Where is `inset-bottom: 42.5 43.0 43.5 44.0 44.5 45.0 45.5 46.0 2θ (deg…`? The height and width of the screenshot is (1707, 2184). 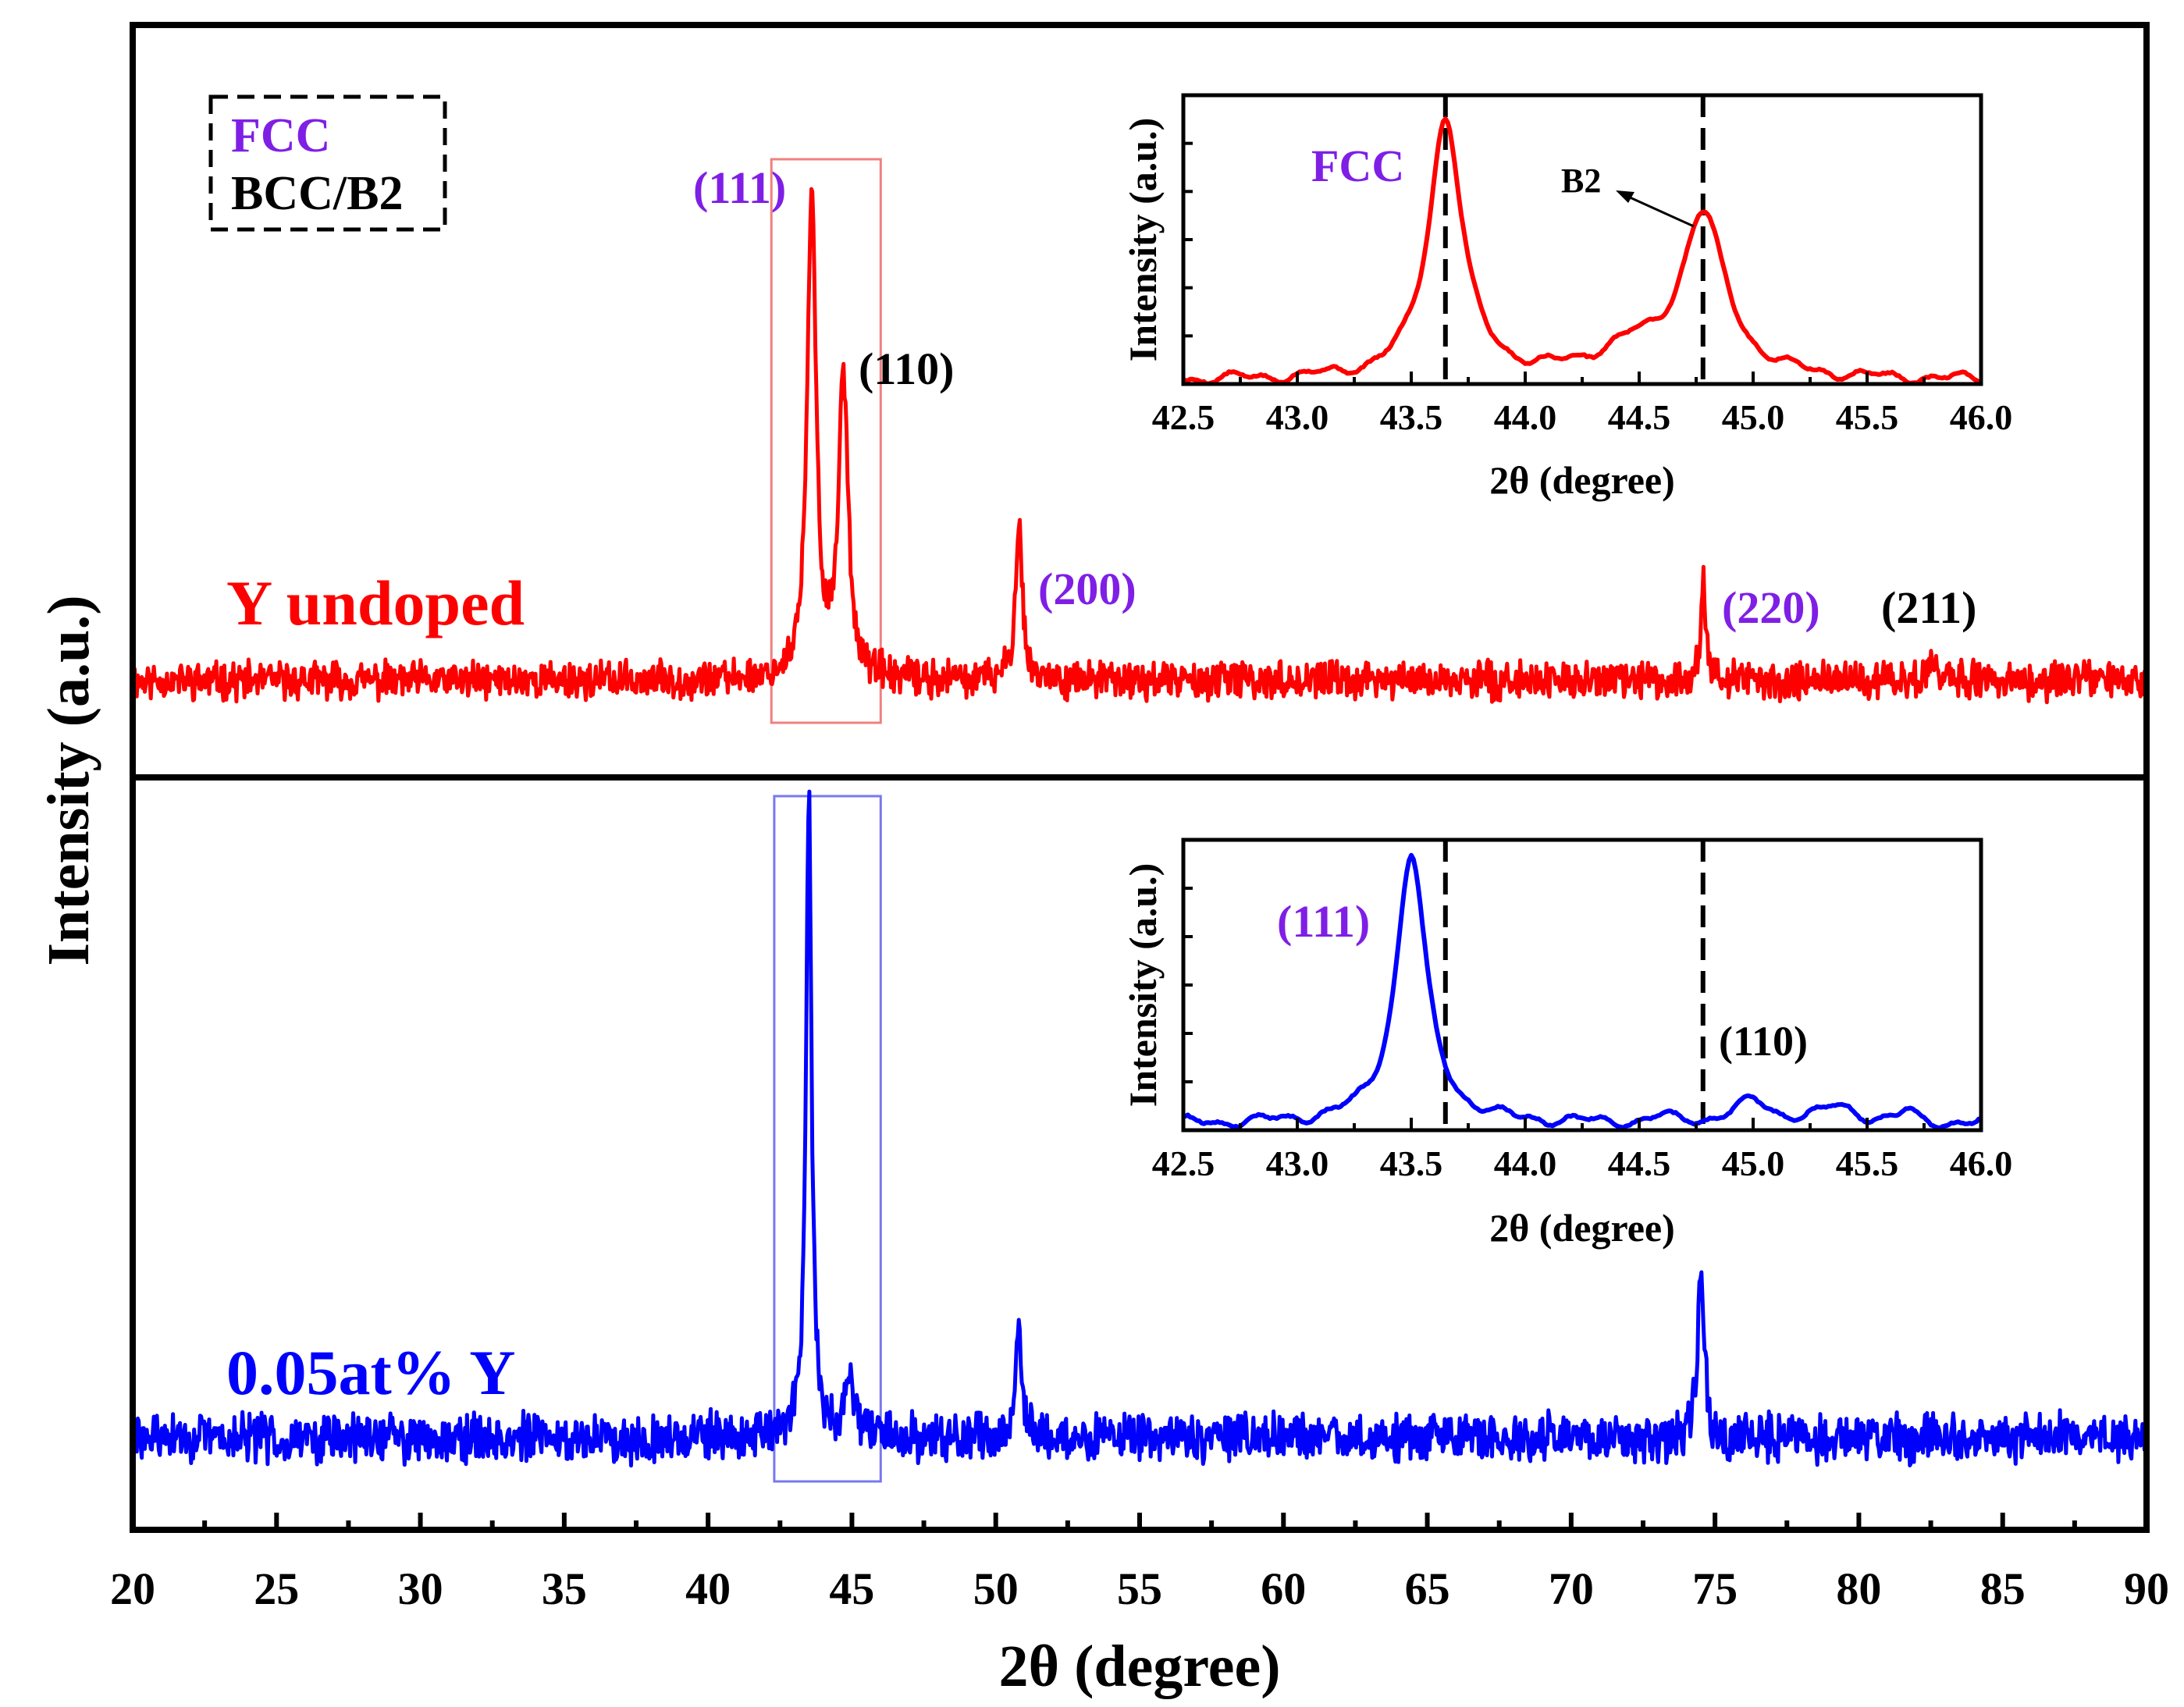
inset-bottom: 42.5 43.0 43.5 44.0 44.5 45.0 45.5 46.0 2θ (deg… is located at coordinates (1567, 1043).